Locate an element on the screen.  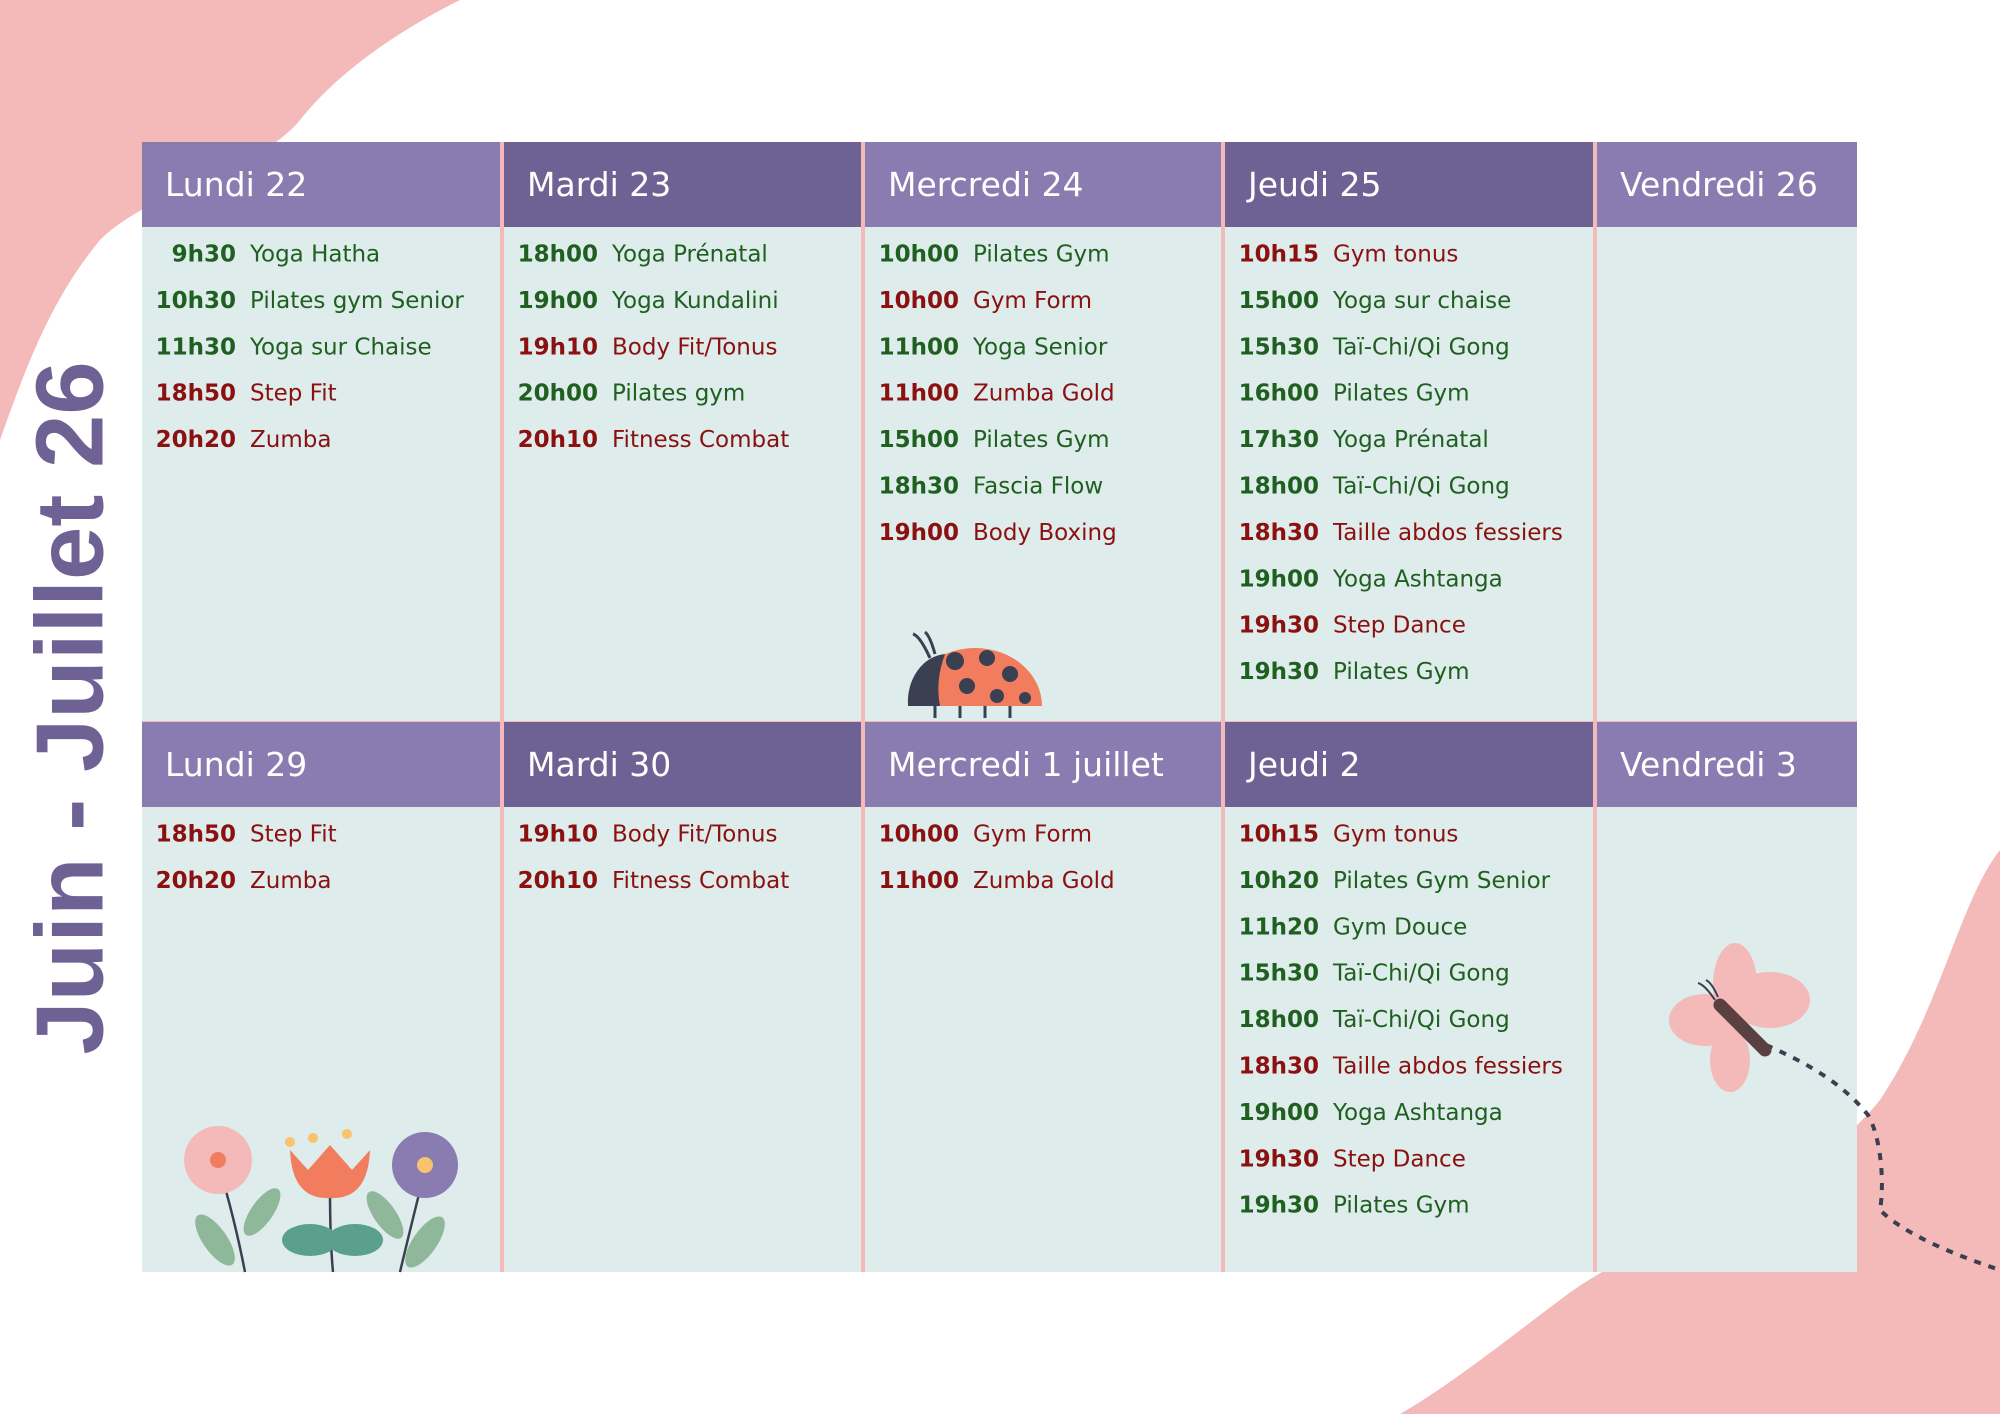
flowers is located at coordinates (321, 1199).